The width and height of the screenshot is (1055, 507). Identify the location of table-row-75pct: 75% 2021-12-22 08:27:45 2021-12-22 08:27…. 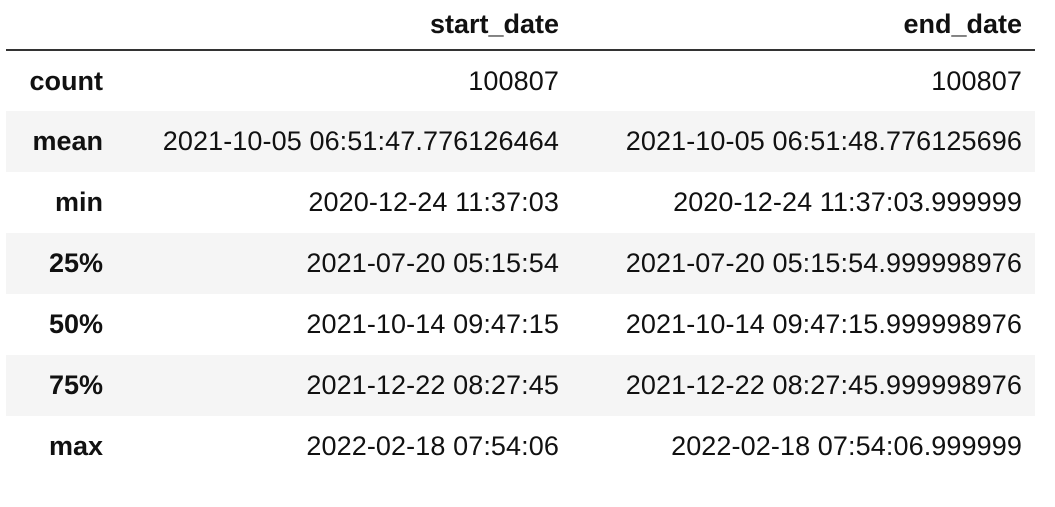
(520, 385).